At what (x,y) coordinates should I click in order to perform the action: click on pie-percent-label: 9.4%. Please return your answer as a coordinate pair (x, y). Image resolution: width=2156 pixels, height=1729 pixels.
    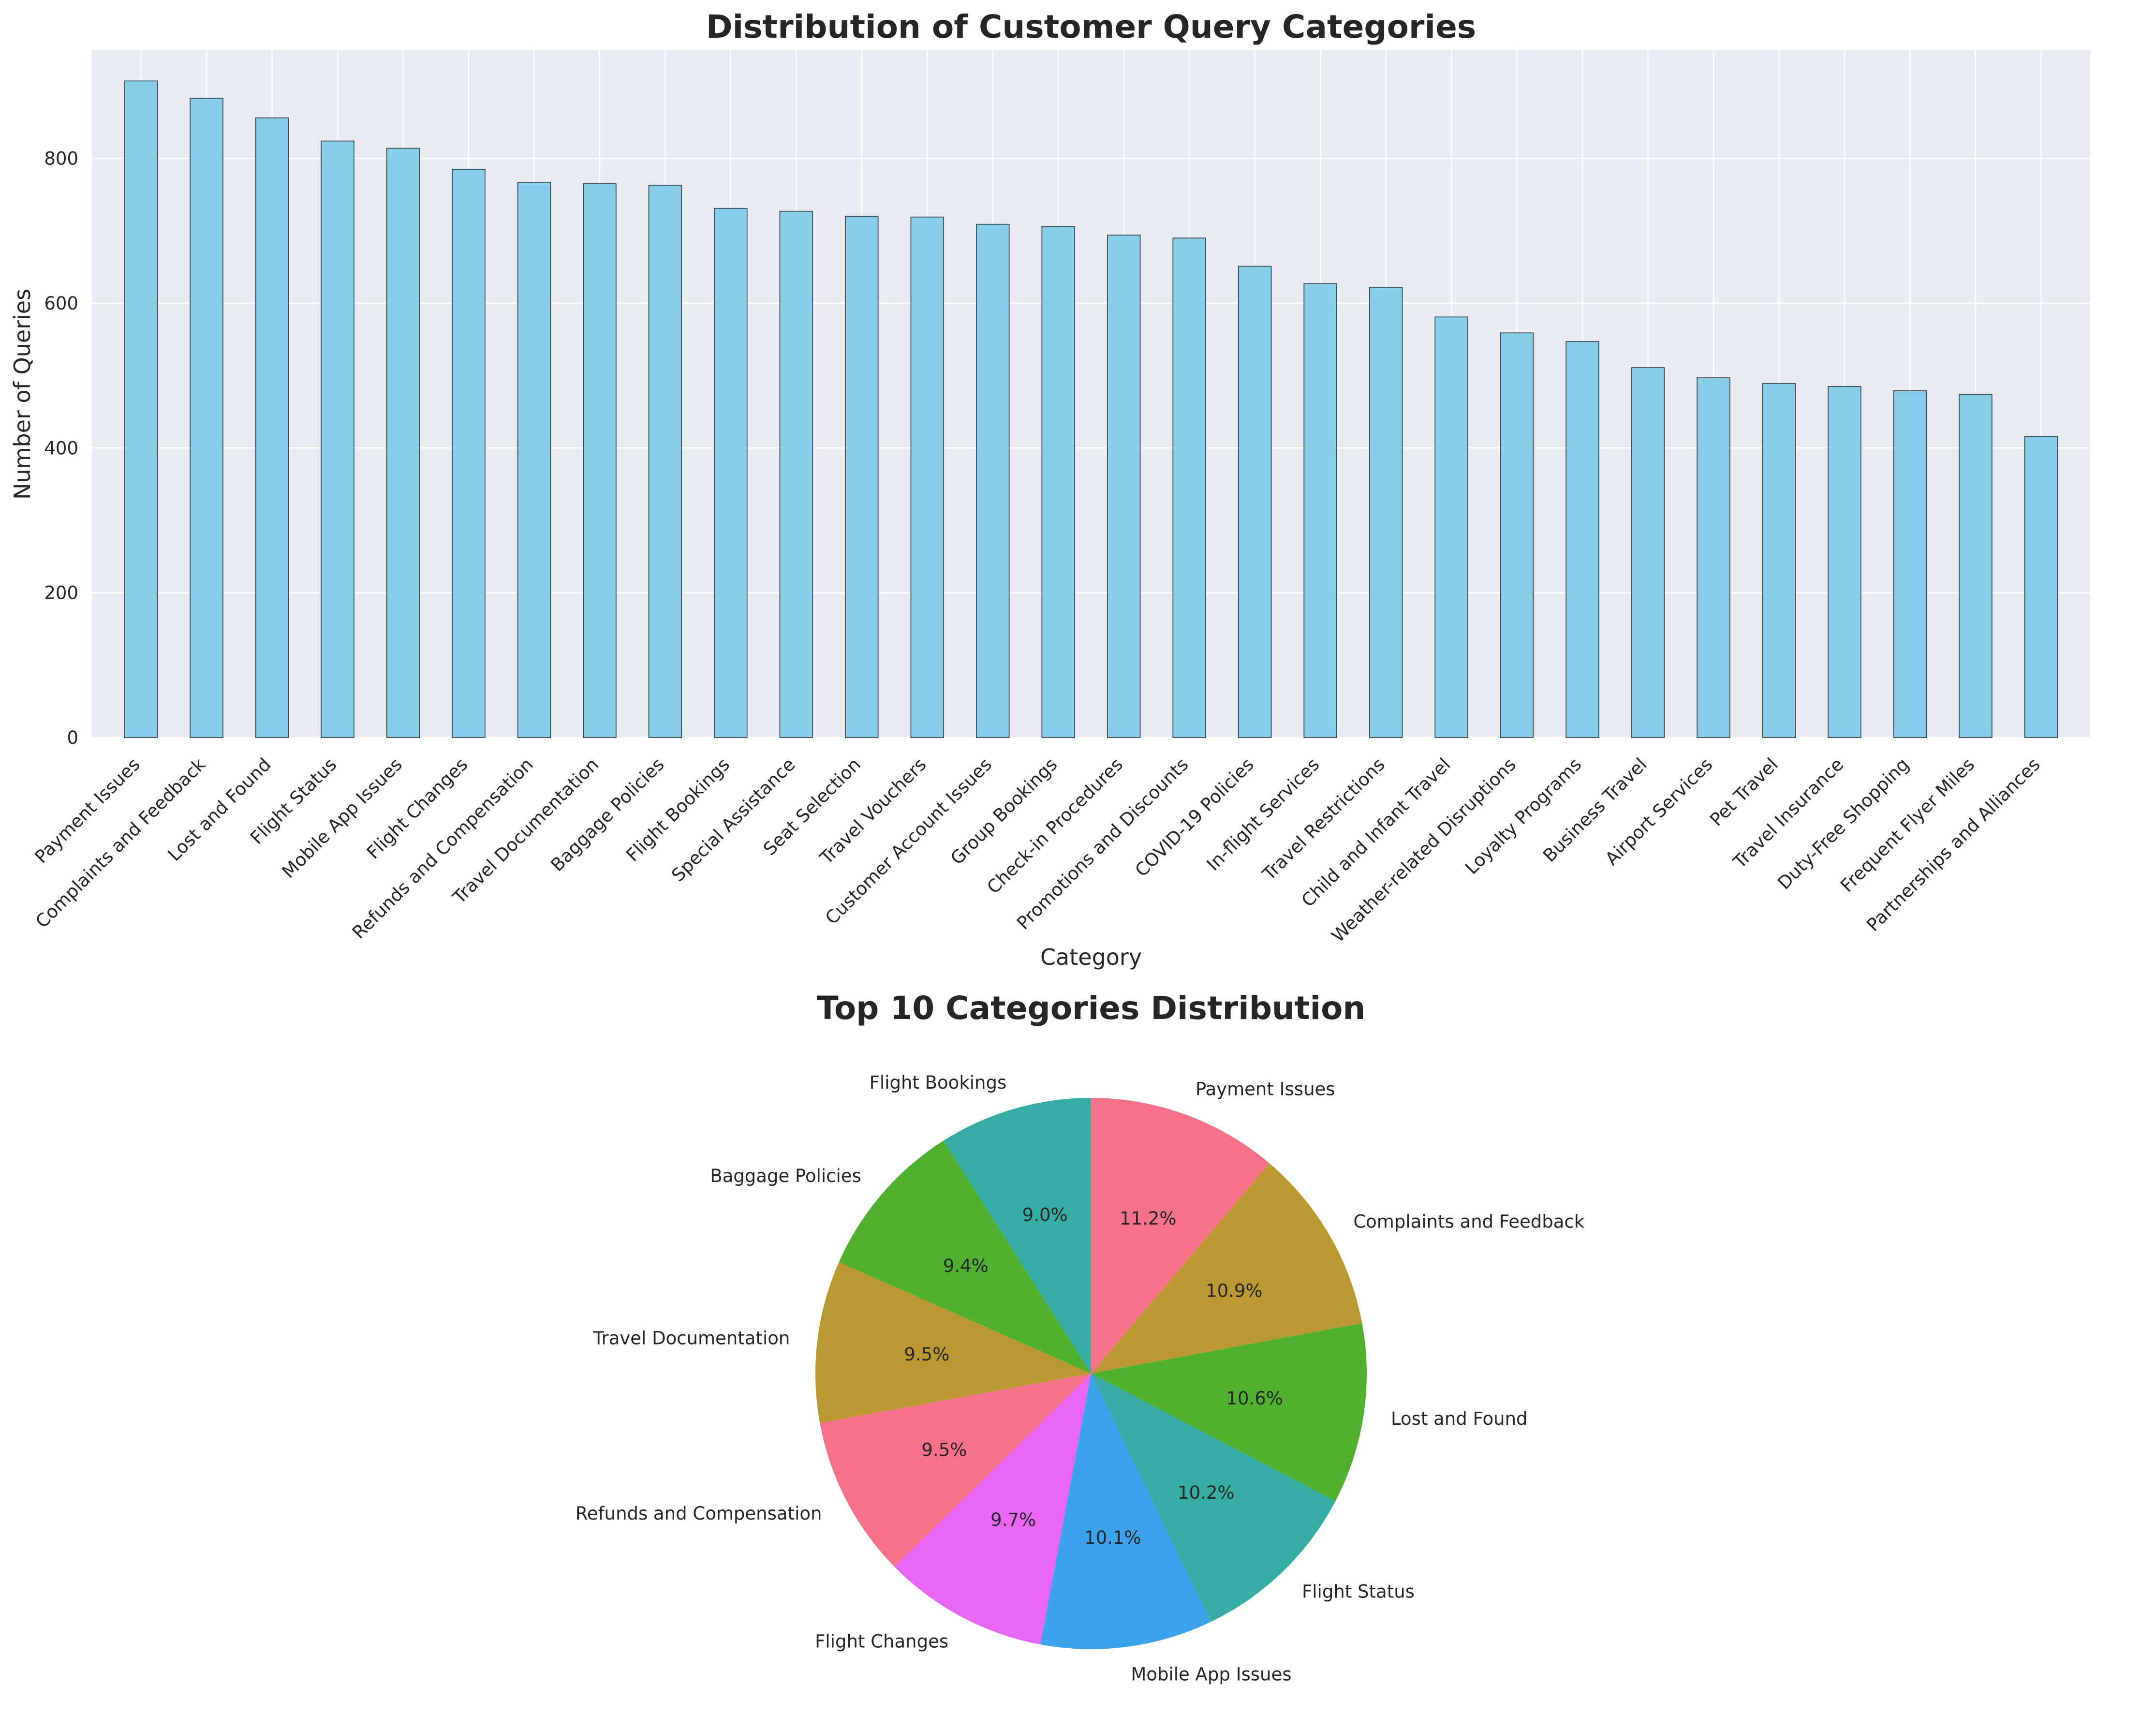
    Looking at the image, I should click on (966, 1266).